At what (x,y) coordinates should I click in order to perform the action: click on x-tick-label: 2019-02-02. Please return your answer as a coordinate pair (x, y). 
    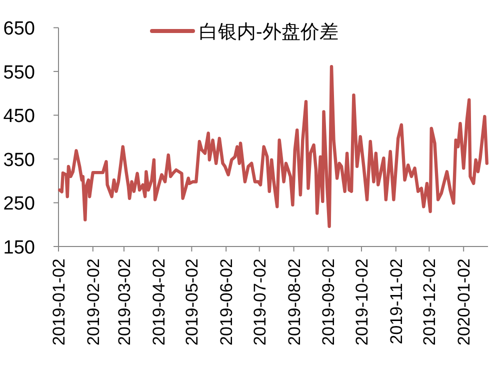
    Looking at the image, I should click on (93, 302).